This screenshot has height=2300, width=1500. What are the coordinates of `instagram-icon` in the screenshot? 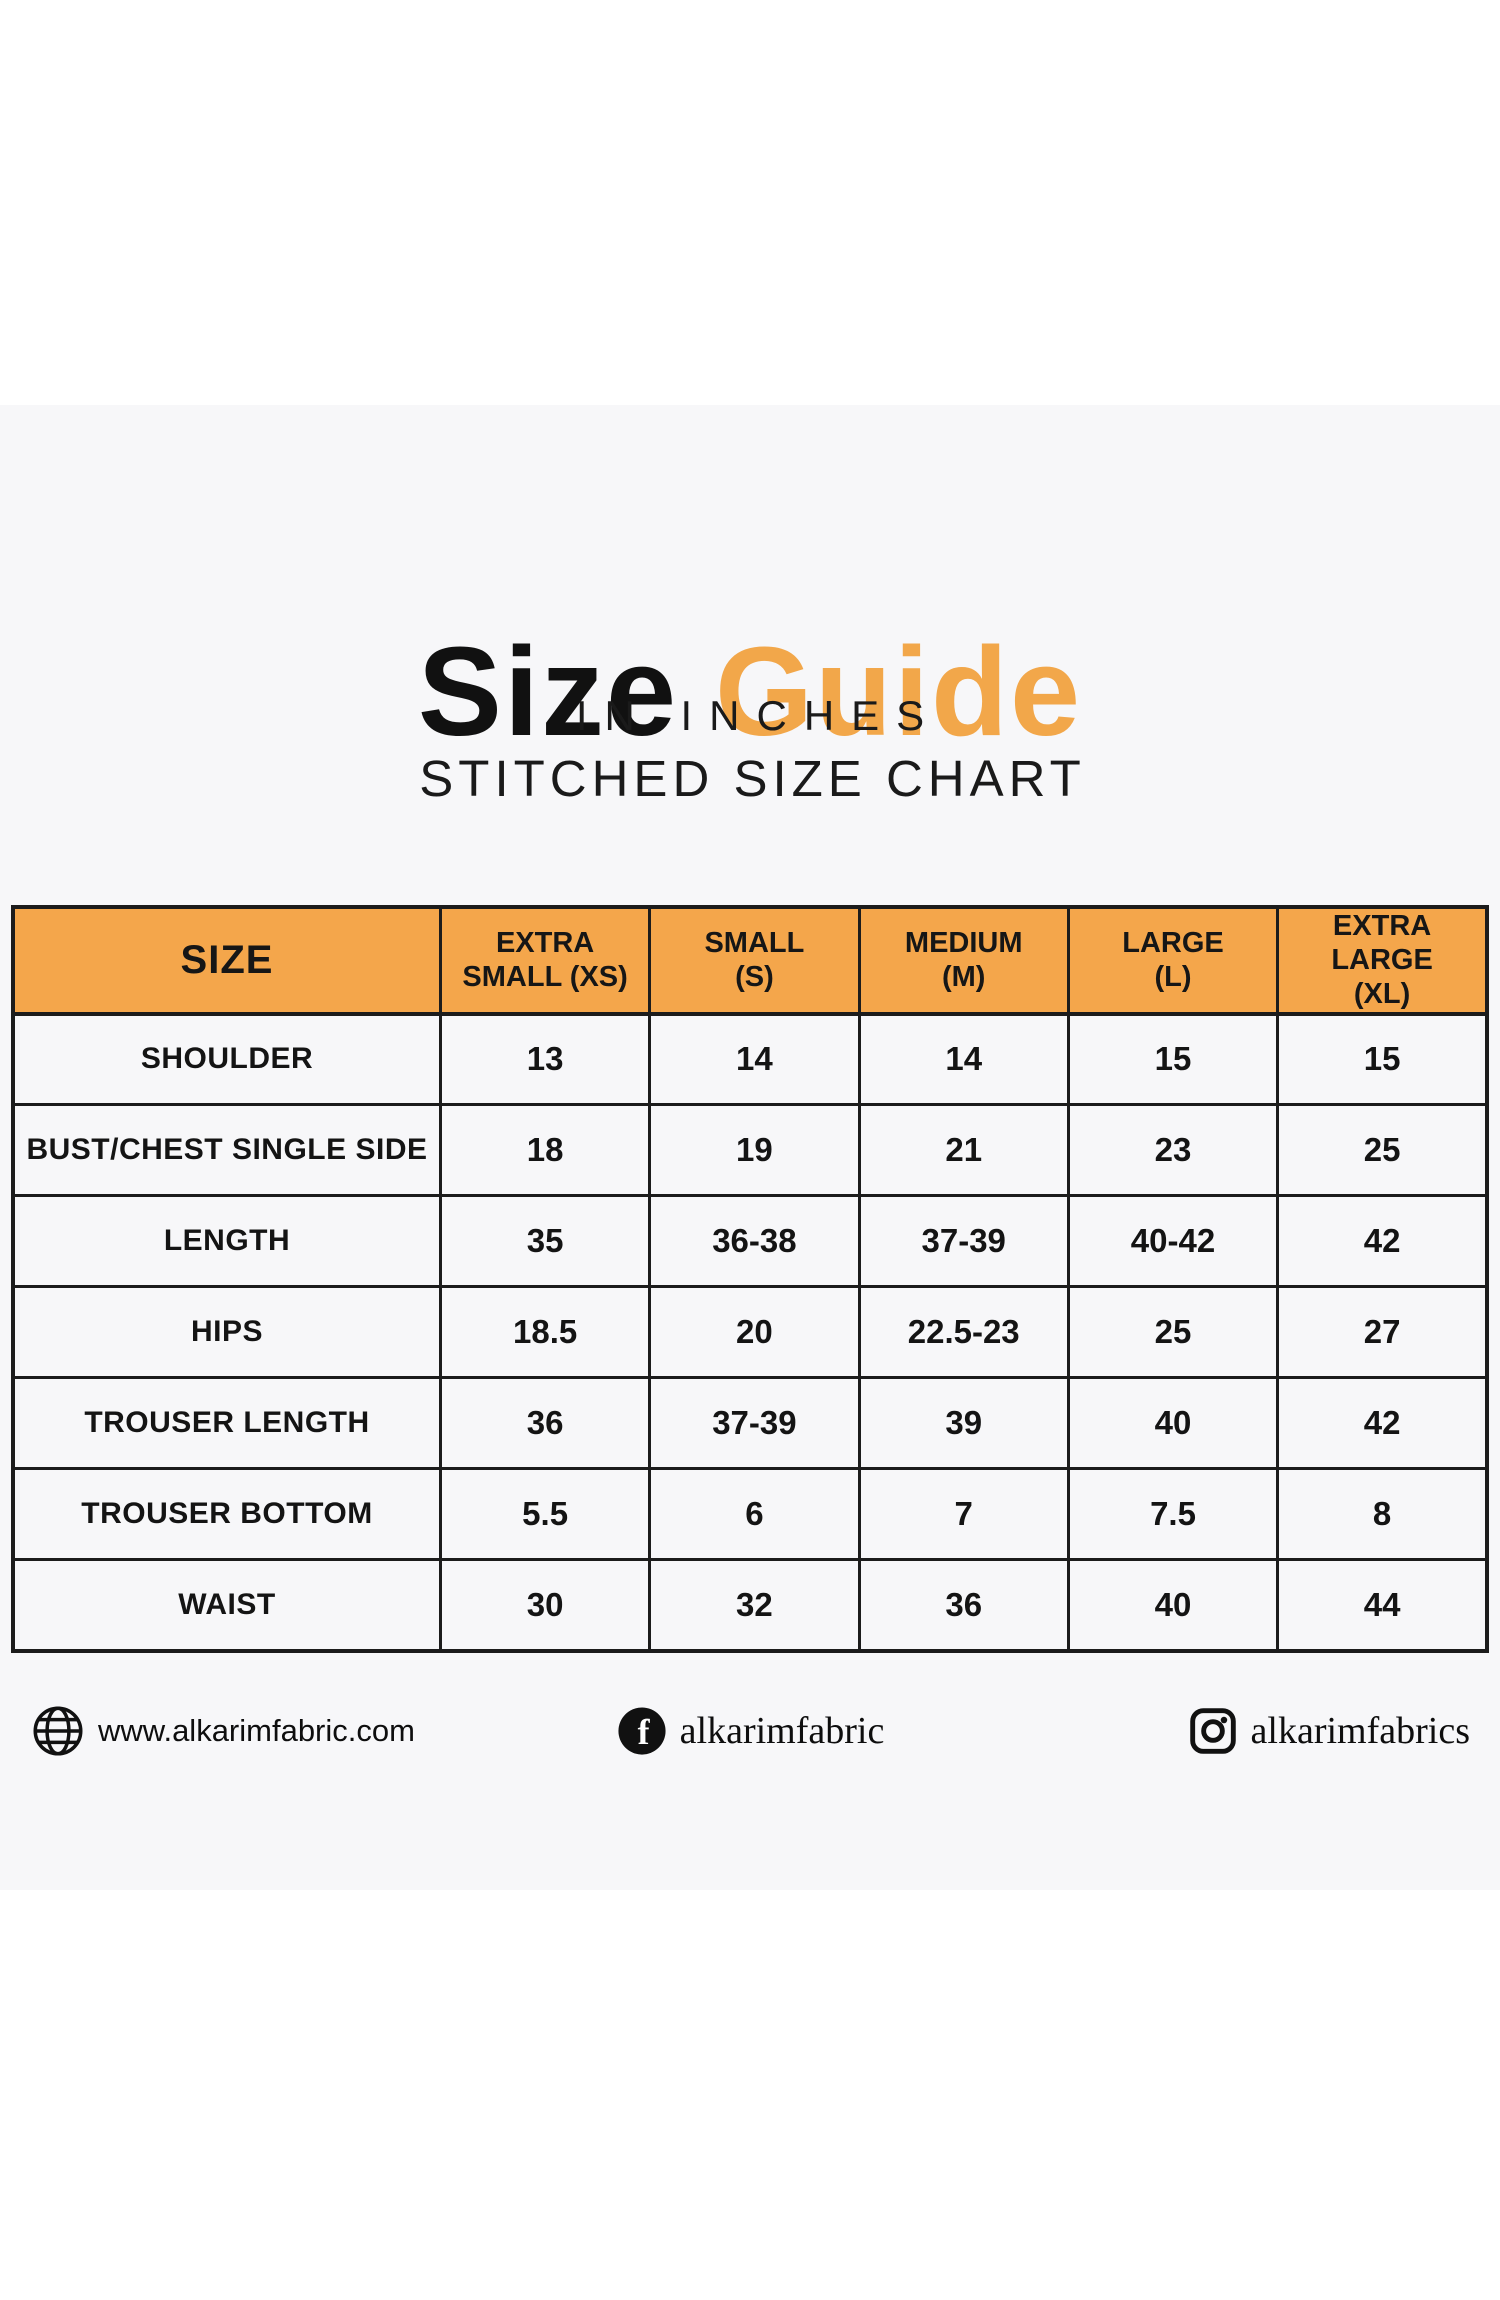 It's located at (1212, 1731).